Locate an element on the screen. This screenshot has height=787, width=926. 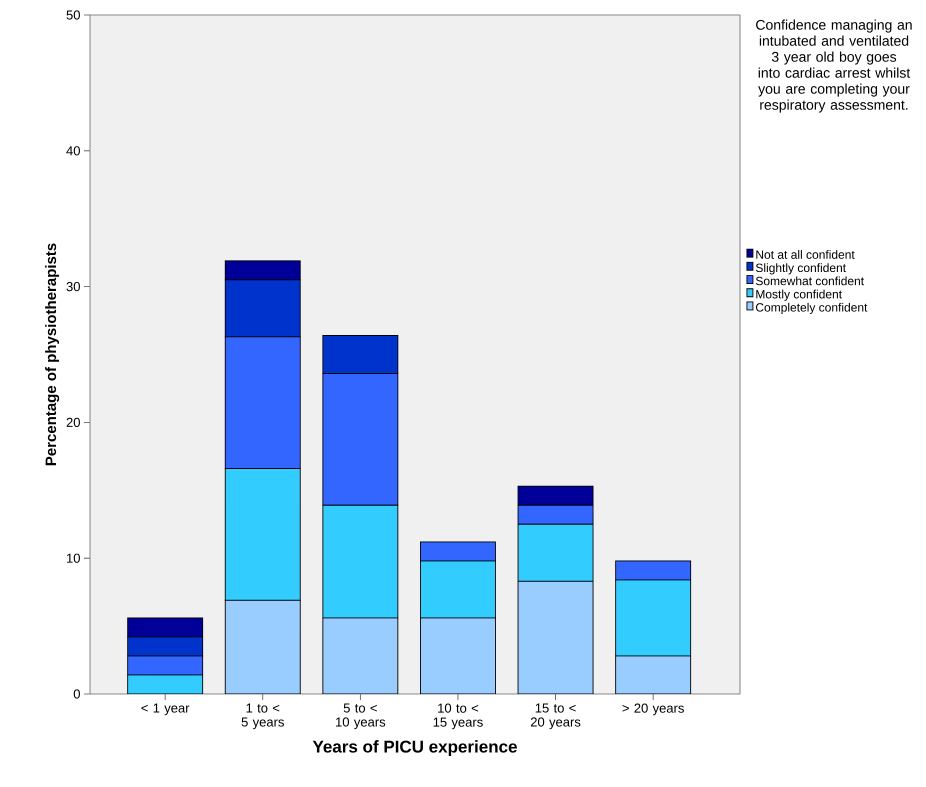
y-tick-label: 50 is located at coordinates (73, 15).